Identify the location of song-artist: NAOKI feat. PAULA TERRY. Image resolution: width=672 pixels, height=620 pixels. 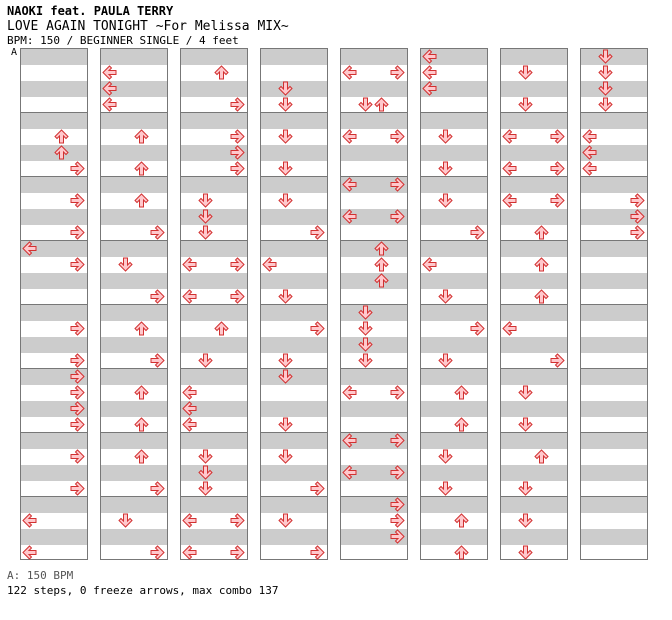
(90, 11).